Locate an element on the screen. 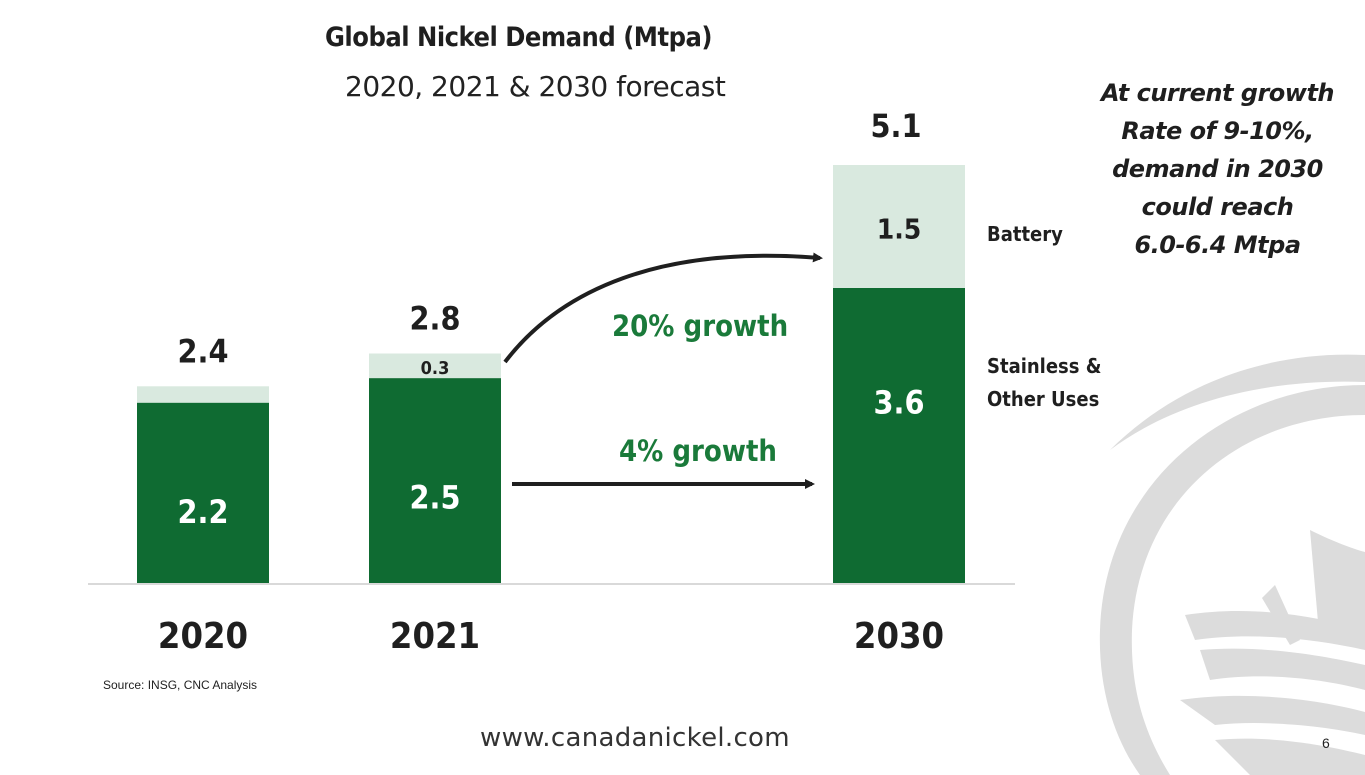 Image resolution: width=1365 pixels, height=775 pixels. bar-2021-battery is located at coordinates (435, 366).